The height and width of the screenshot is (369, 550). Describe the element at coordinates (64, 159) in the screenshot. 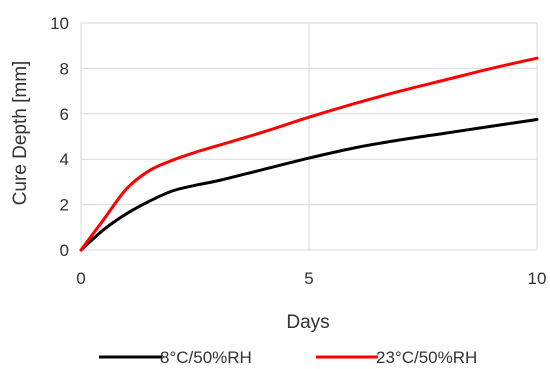

I see `y-tick-label: 4` at that location.